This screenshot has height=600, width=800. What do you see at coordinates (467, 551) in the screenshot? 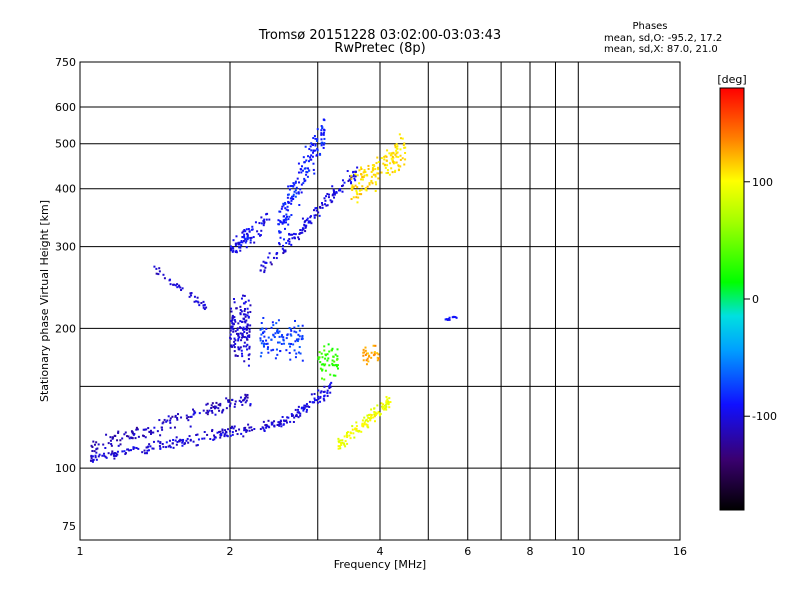
I see `x-tick-label: 6` at bounding box center [467, 551].